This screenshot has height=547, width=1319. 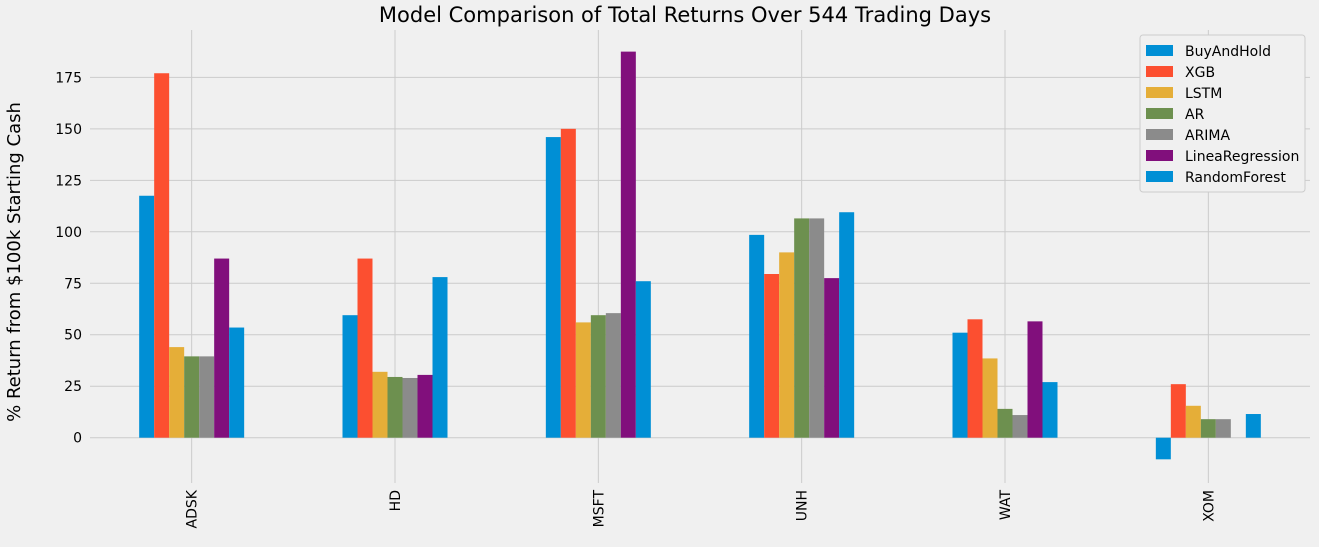 I want to click on bar-arima-hd, so click(x=410, y=407).